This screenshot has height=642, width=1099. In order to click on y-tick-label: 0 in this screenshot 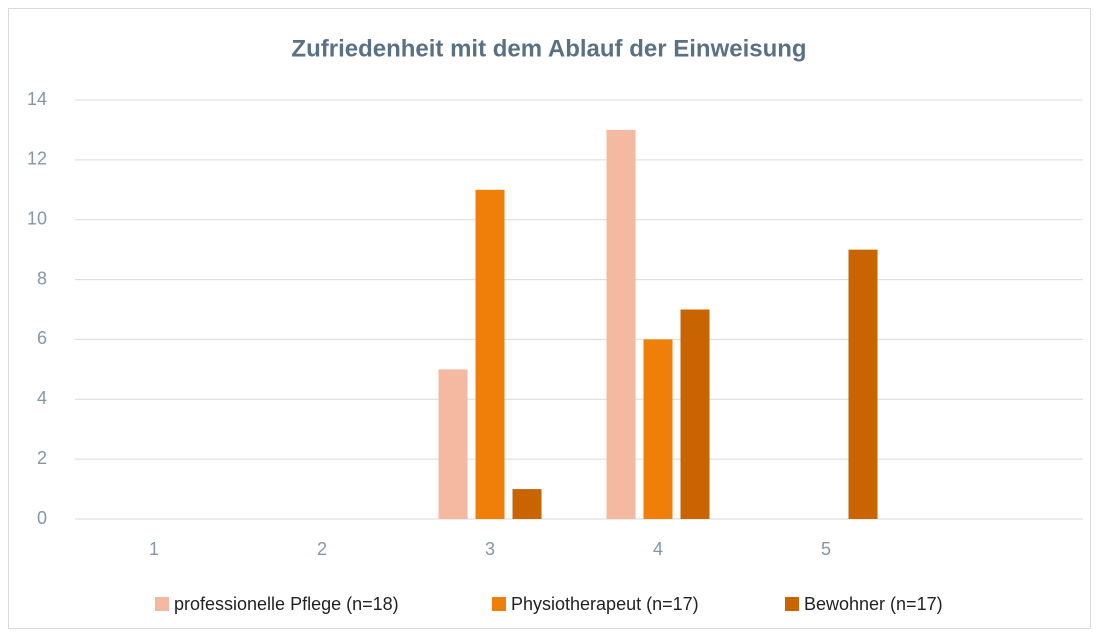, I will do `click(42, 518)`.